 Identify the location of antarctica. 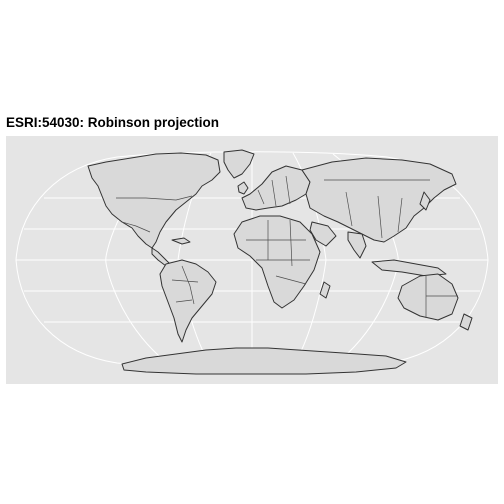
(264, 361).